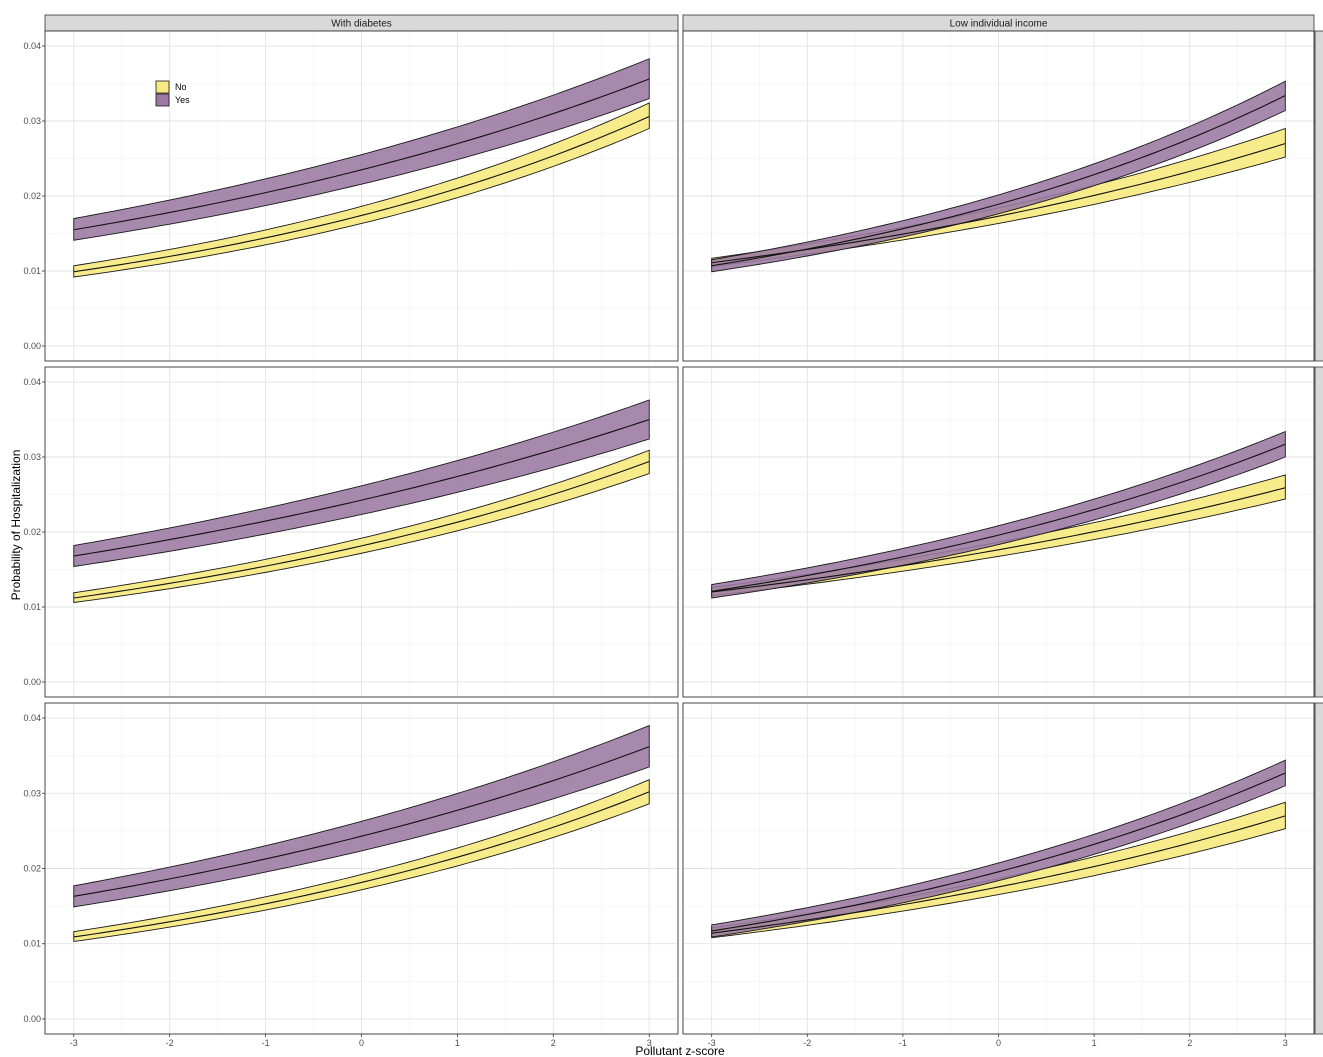 This screenshot has width=1323, height=1057. Describe the element at coordinates (182, 100) in the screenshot. I see `legend-label-yes: Yes` at that location.